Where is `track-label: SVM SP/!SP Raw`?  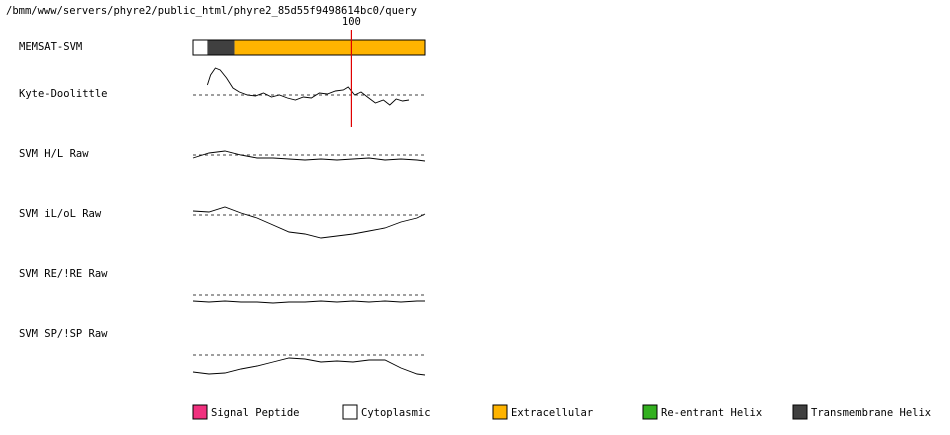
track-label: SVM SP/!SP Raw is located at coordinates (63, 334).